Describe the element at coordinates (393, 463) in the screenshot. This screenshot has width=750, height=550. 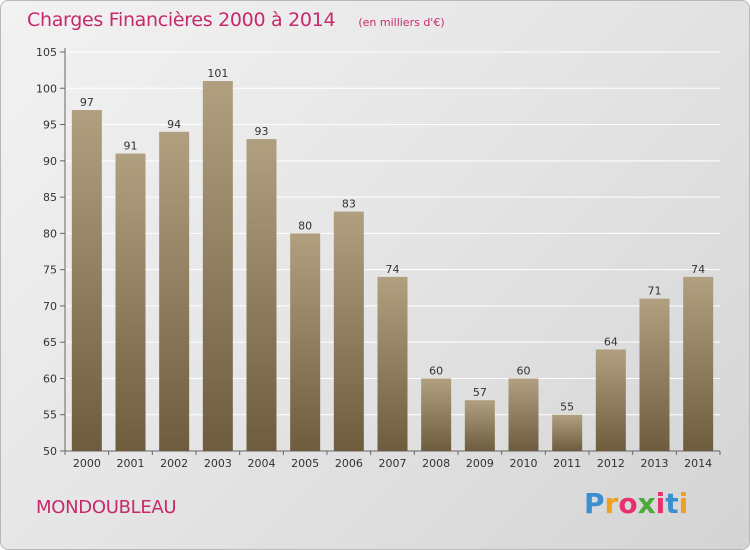
I see `x-tick-label: 2007` at that location.